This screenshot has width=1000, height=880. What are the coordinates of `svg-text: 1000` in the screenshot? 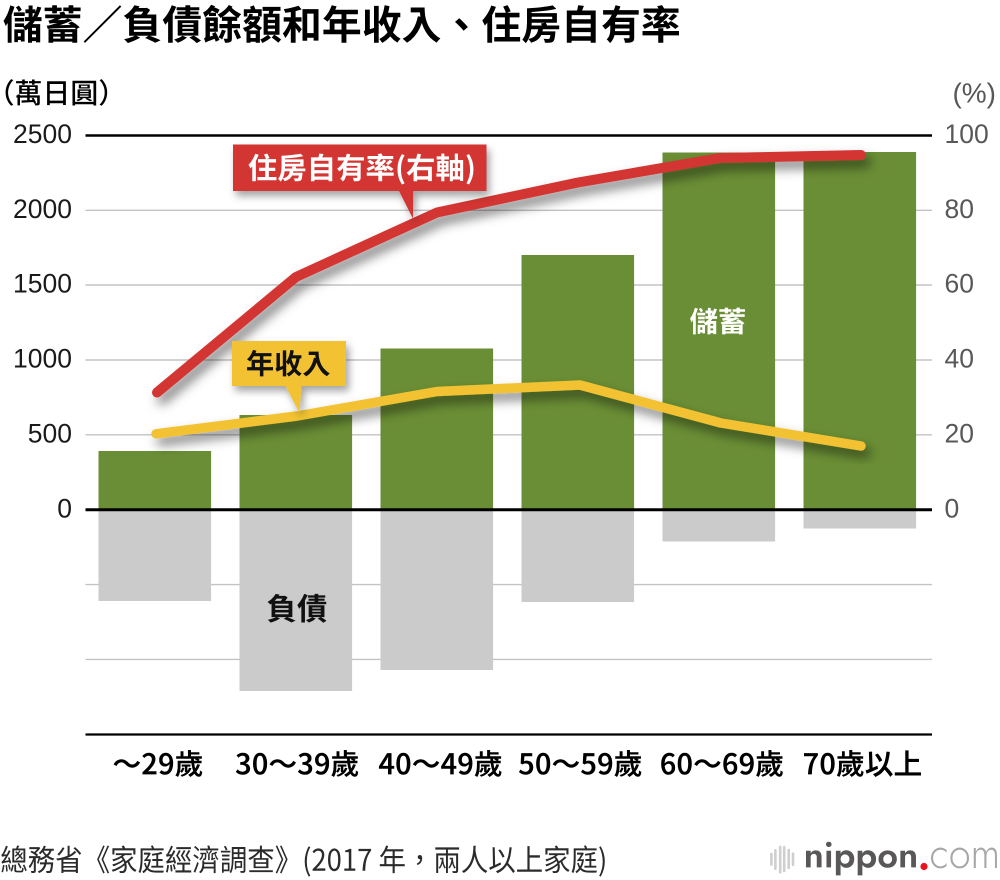 It's located at (42, 359).